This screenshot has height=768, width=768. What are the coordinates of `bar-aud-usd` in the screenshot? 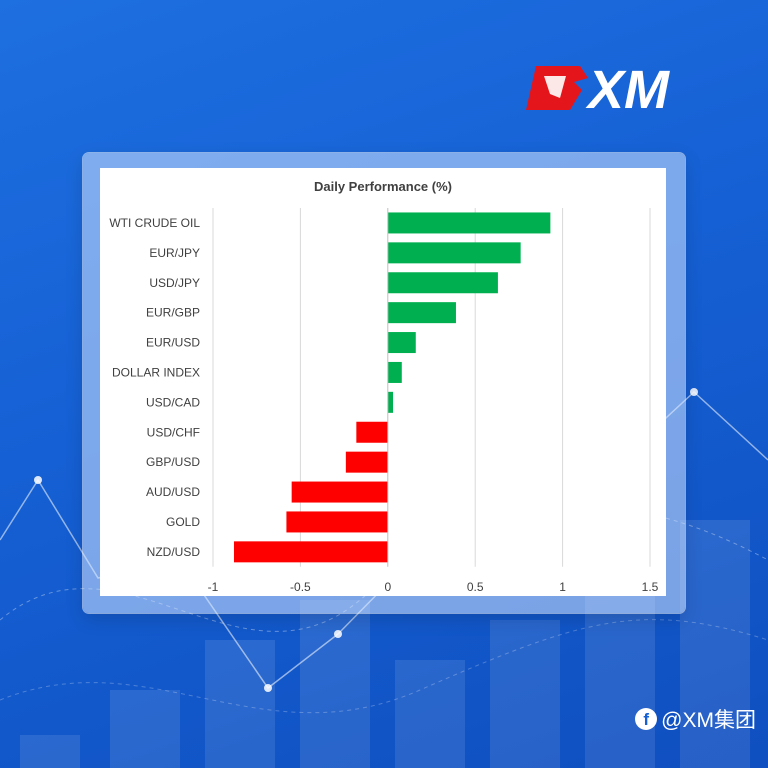 It's located at (339, 492).